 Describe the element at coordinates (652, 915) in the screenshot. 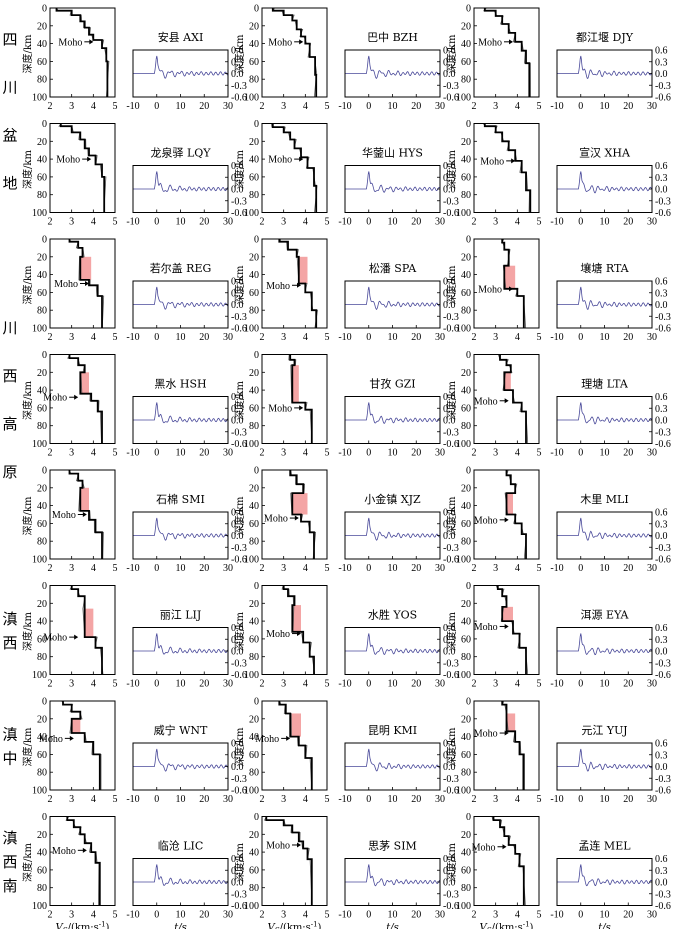

I see `rf-time-tick-label: 30` at that location.